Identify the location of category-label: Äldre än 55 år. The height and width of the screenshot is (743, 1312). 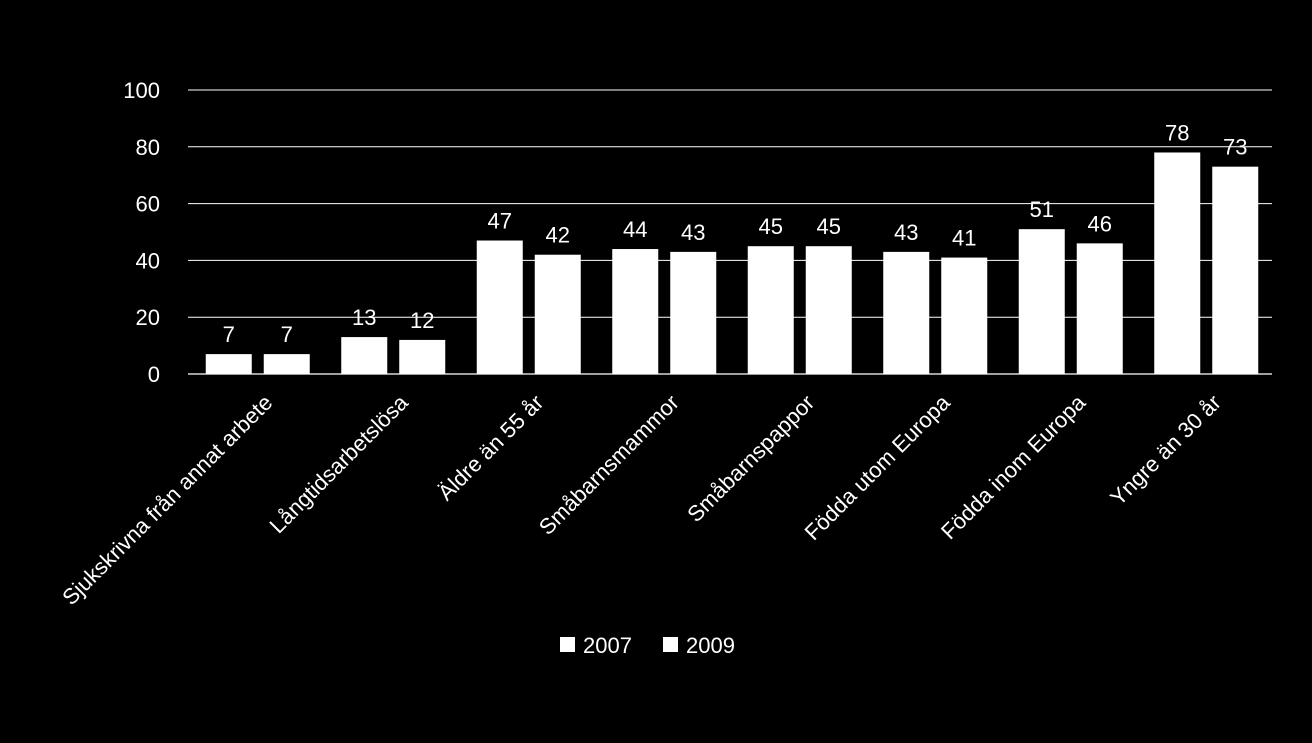
(490, 447).